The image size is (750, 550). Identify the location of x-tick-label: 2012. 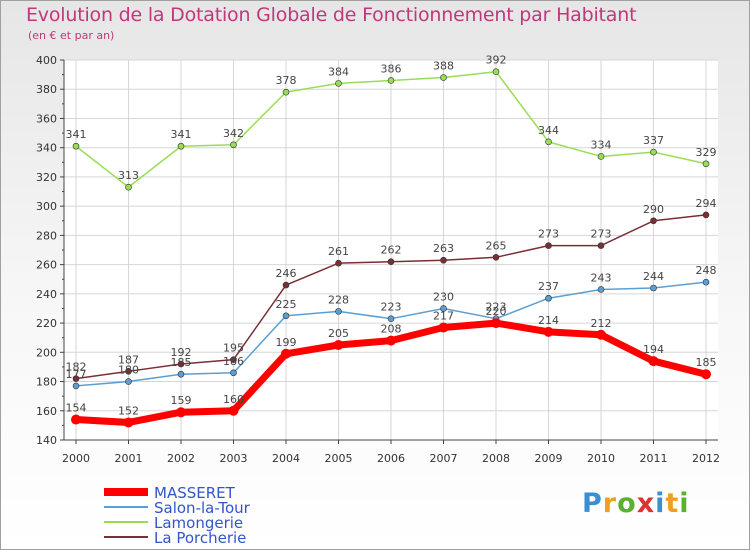
(706, 458).